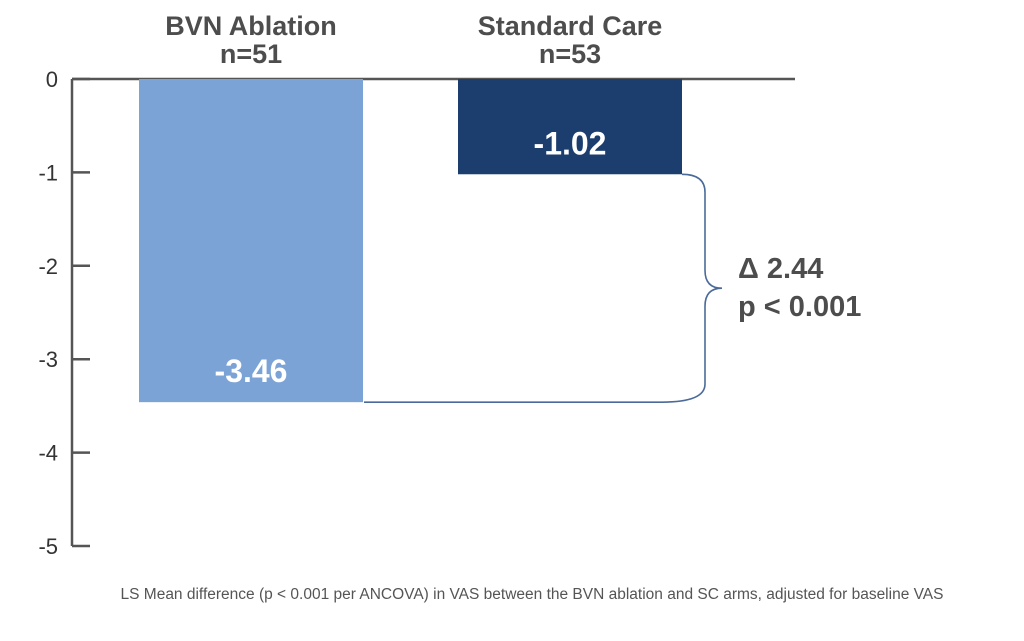 The width and height of the screenshot is (1024, 641). I want to click on y-tick-label: -4, so click(48, 453).